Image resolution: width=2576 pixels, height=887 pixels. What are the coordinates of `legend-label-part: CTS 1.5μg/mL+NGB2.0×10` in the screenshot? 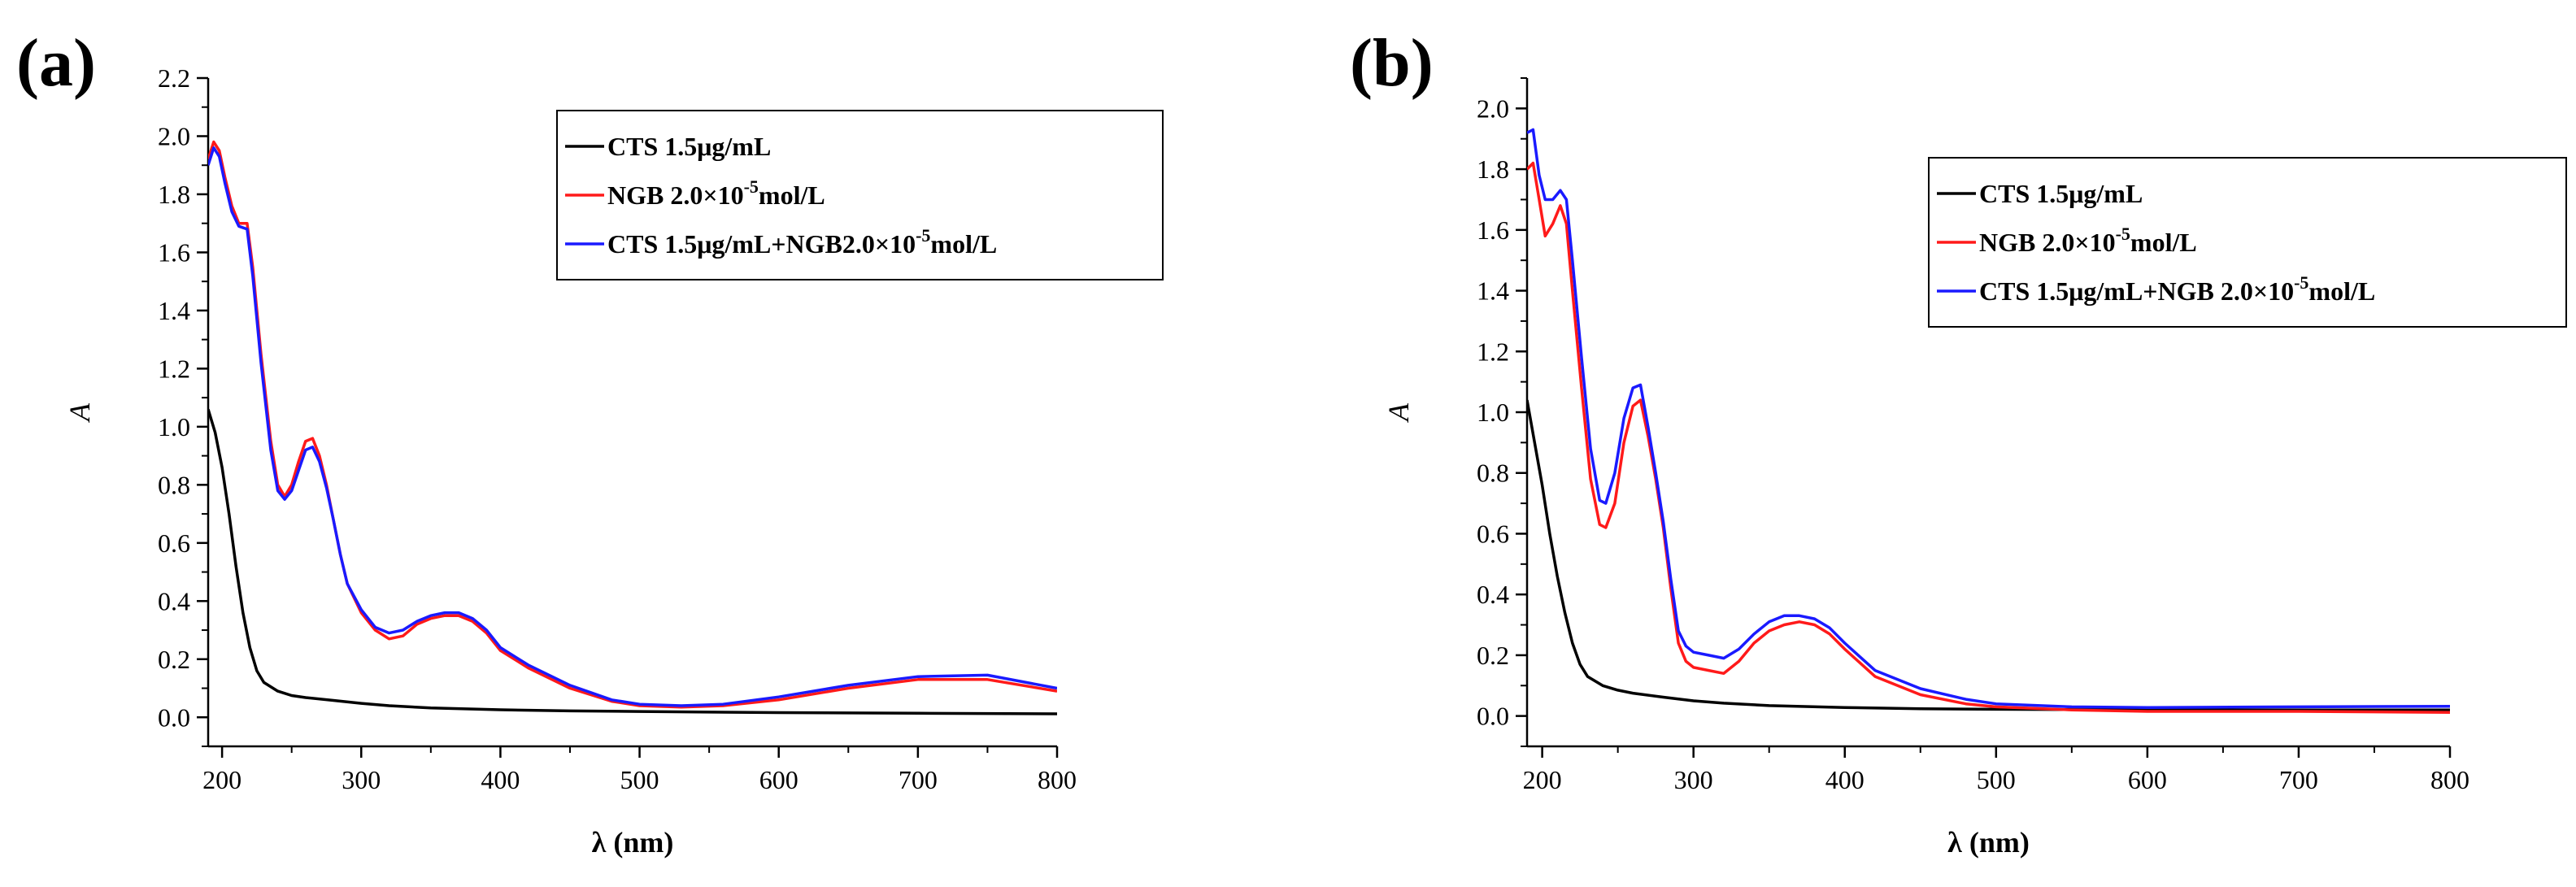 It's located at (762, 244).